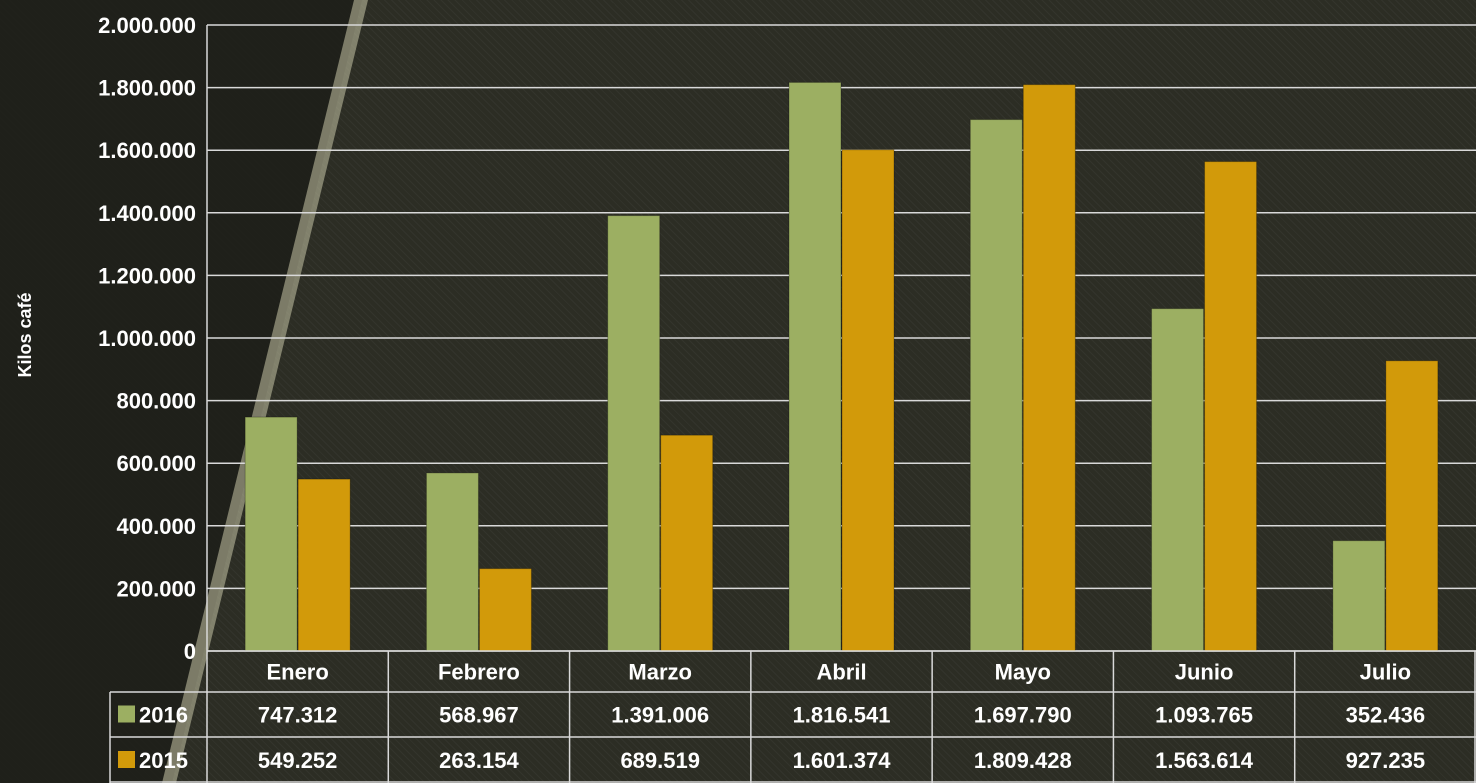 The width and height of the screenshot is (1476, 783). What do you see at coordinates (1359, 596) in the screenshot?
I see `bar-2016-julio` at bounding box center [1359, 596].